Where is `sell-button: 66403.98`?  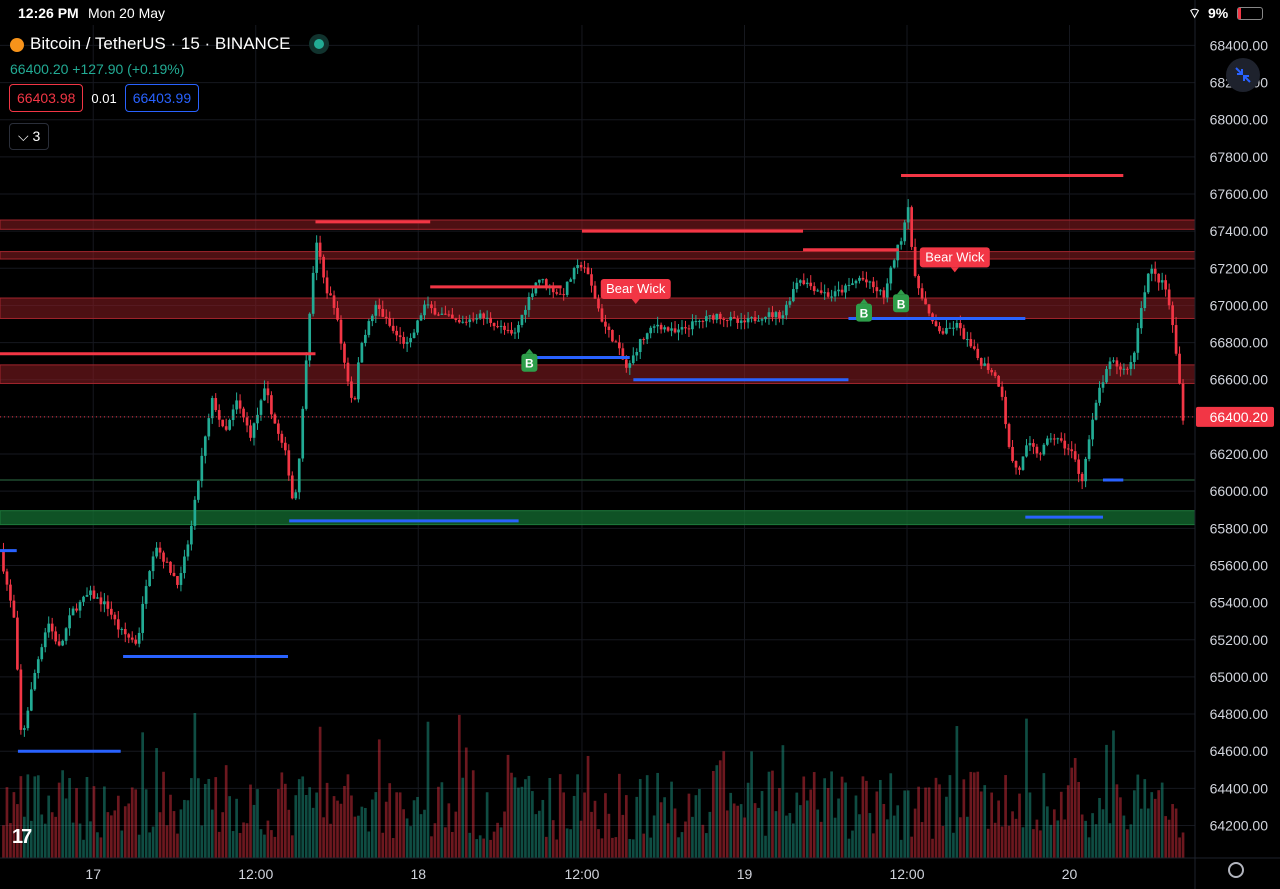
sell-button: 66403.98 is located at coordinates (46, 98).